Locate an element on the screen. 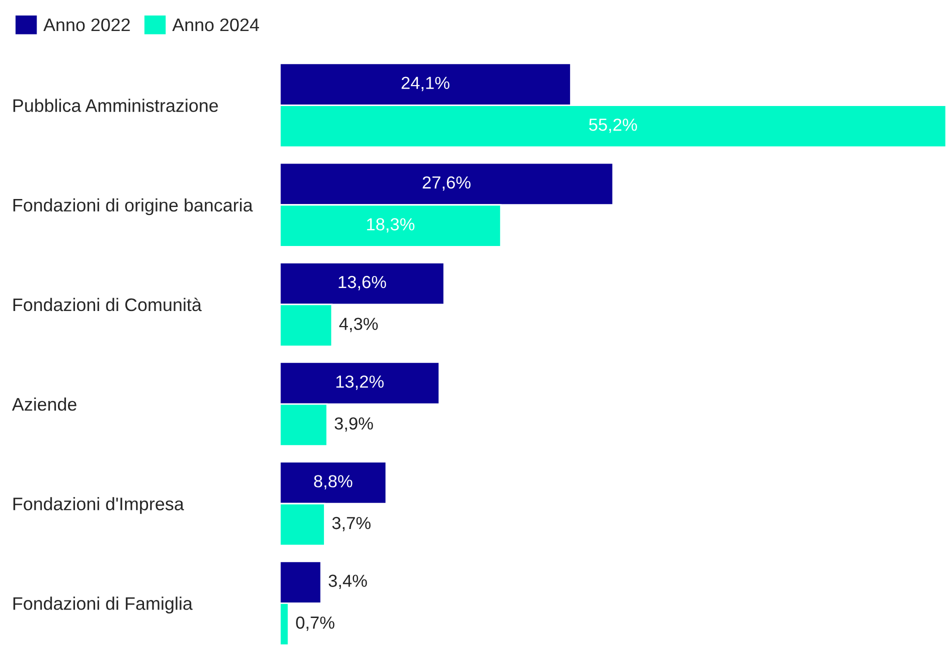 Image resolution: width=946 pixels, height=653 pixels. data-label: 4,3% is located at coordinates (358, 325).